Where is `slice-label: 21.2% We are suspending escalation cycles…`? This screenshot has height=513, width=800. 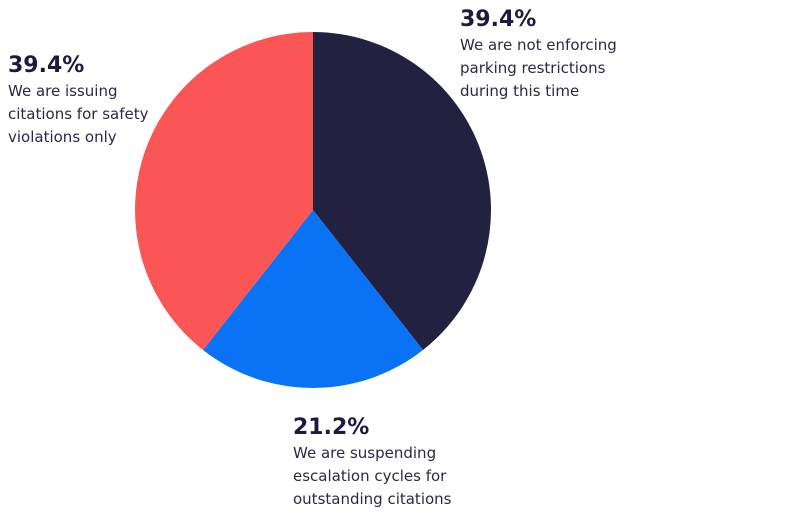 slice-label: 21.2% We are suspending escalation cycles… is located at coordinates (383, 462).